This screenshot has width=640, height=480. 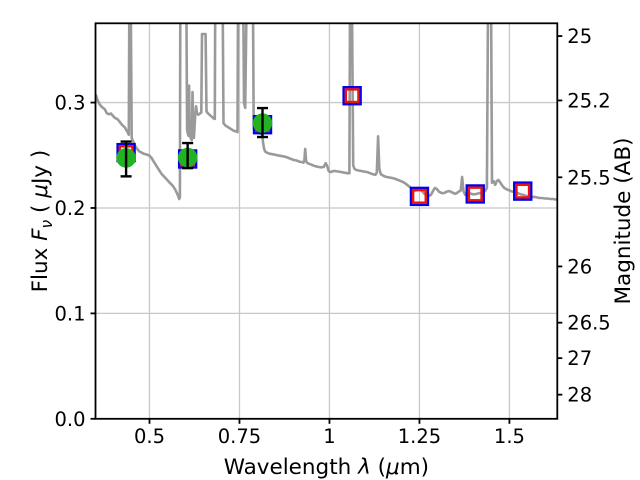 I want to click on y-left-tick-label: 0.0, so click(x=69, y=419).